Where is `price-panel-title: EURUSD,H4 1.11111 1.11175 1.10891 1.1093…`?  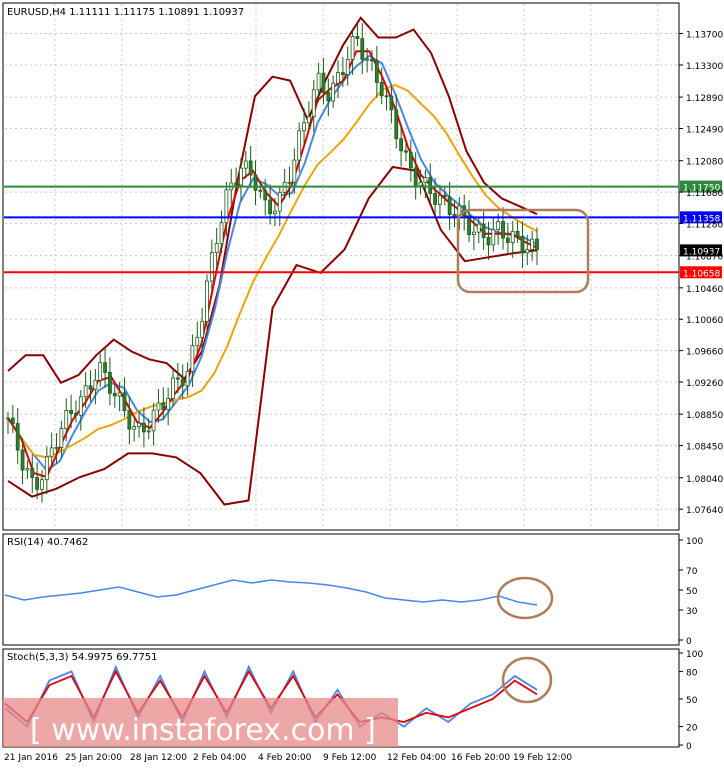 price-panel-title: EURUSD,H4 1.11111 1.11175 1.10891 1.1093… is located at coordinates (125, 12).